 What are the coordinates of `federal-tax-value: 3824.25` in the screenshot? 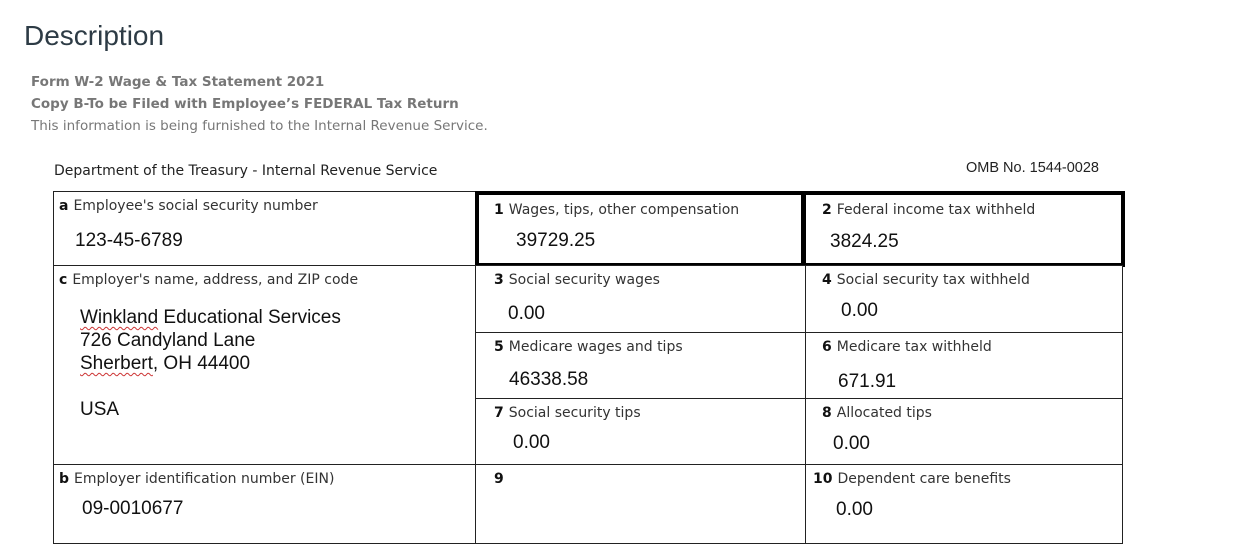 It's located at (864, 241).